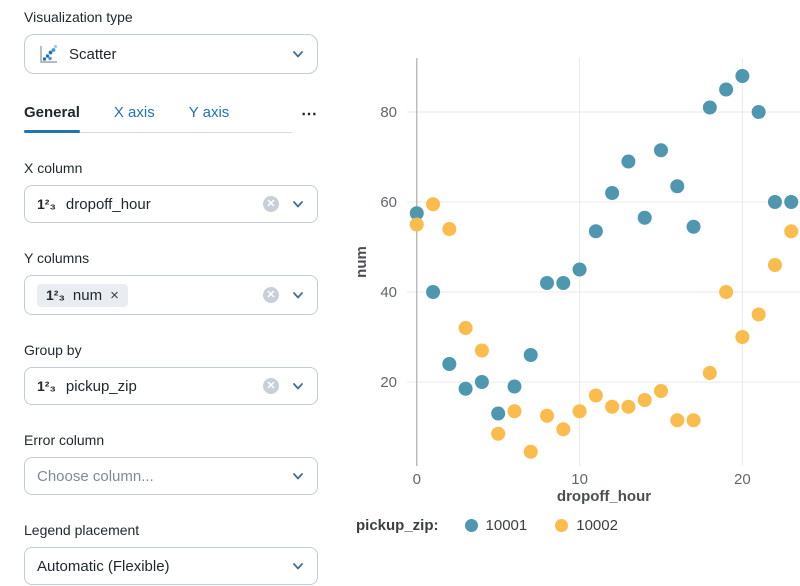 Image resolution: width=800 pixels, height=586 pixels. What do you see at coordinates (134, 112) in the screenshot?
I see `tab-x-axis: X axis` at bounding box center [134, 112].